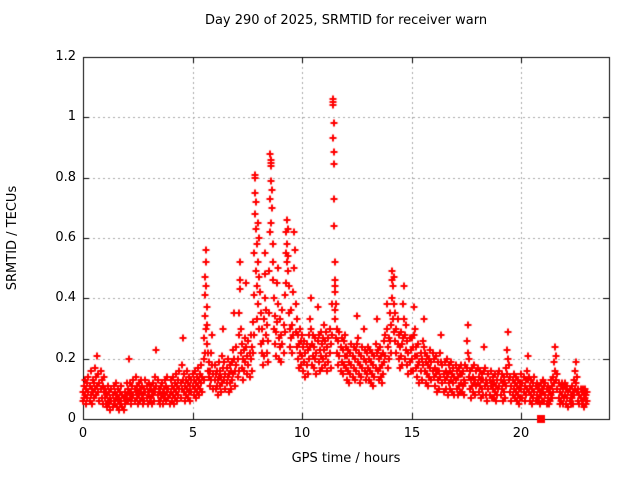  What do you see at coordinates (65, 237) in the screenshot?
I see `y-tick-label: 0.6` at bounding box center [65, 237].